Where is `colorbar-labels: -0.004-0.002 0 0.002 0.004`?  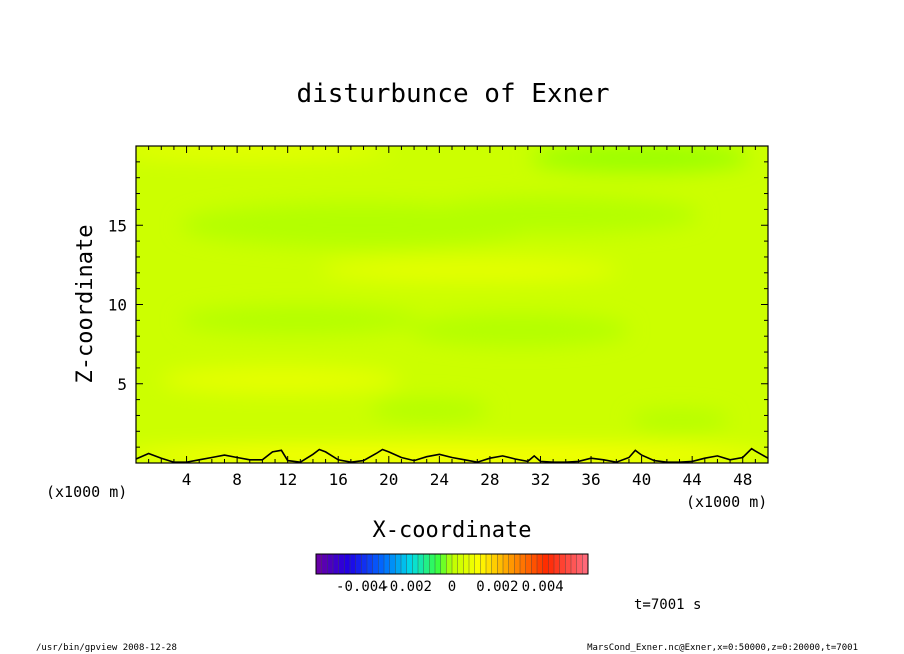 colorbar-labels: -0.004-0.002 0 0.002 0.004 is located at coordinates (450, 587).